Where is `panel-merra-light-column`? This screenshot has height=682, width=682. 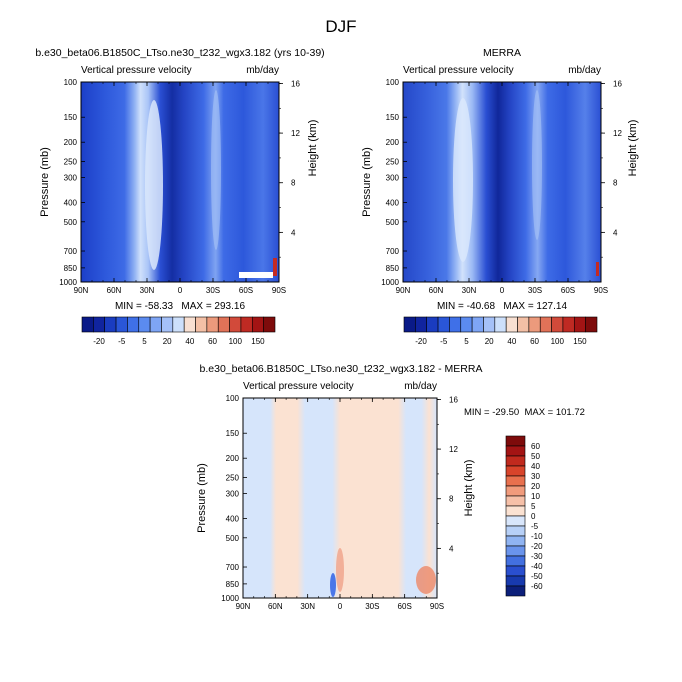
panel-merra-light-column is located at coordinates (463, 180).